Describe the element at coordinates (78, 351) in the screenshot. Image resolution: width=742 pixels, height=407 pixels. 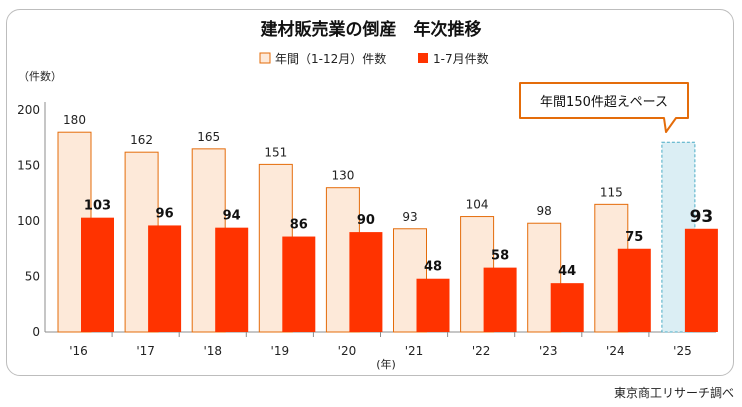
I see `x-tick-label: '16` at that location.